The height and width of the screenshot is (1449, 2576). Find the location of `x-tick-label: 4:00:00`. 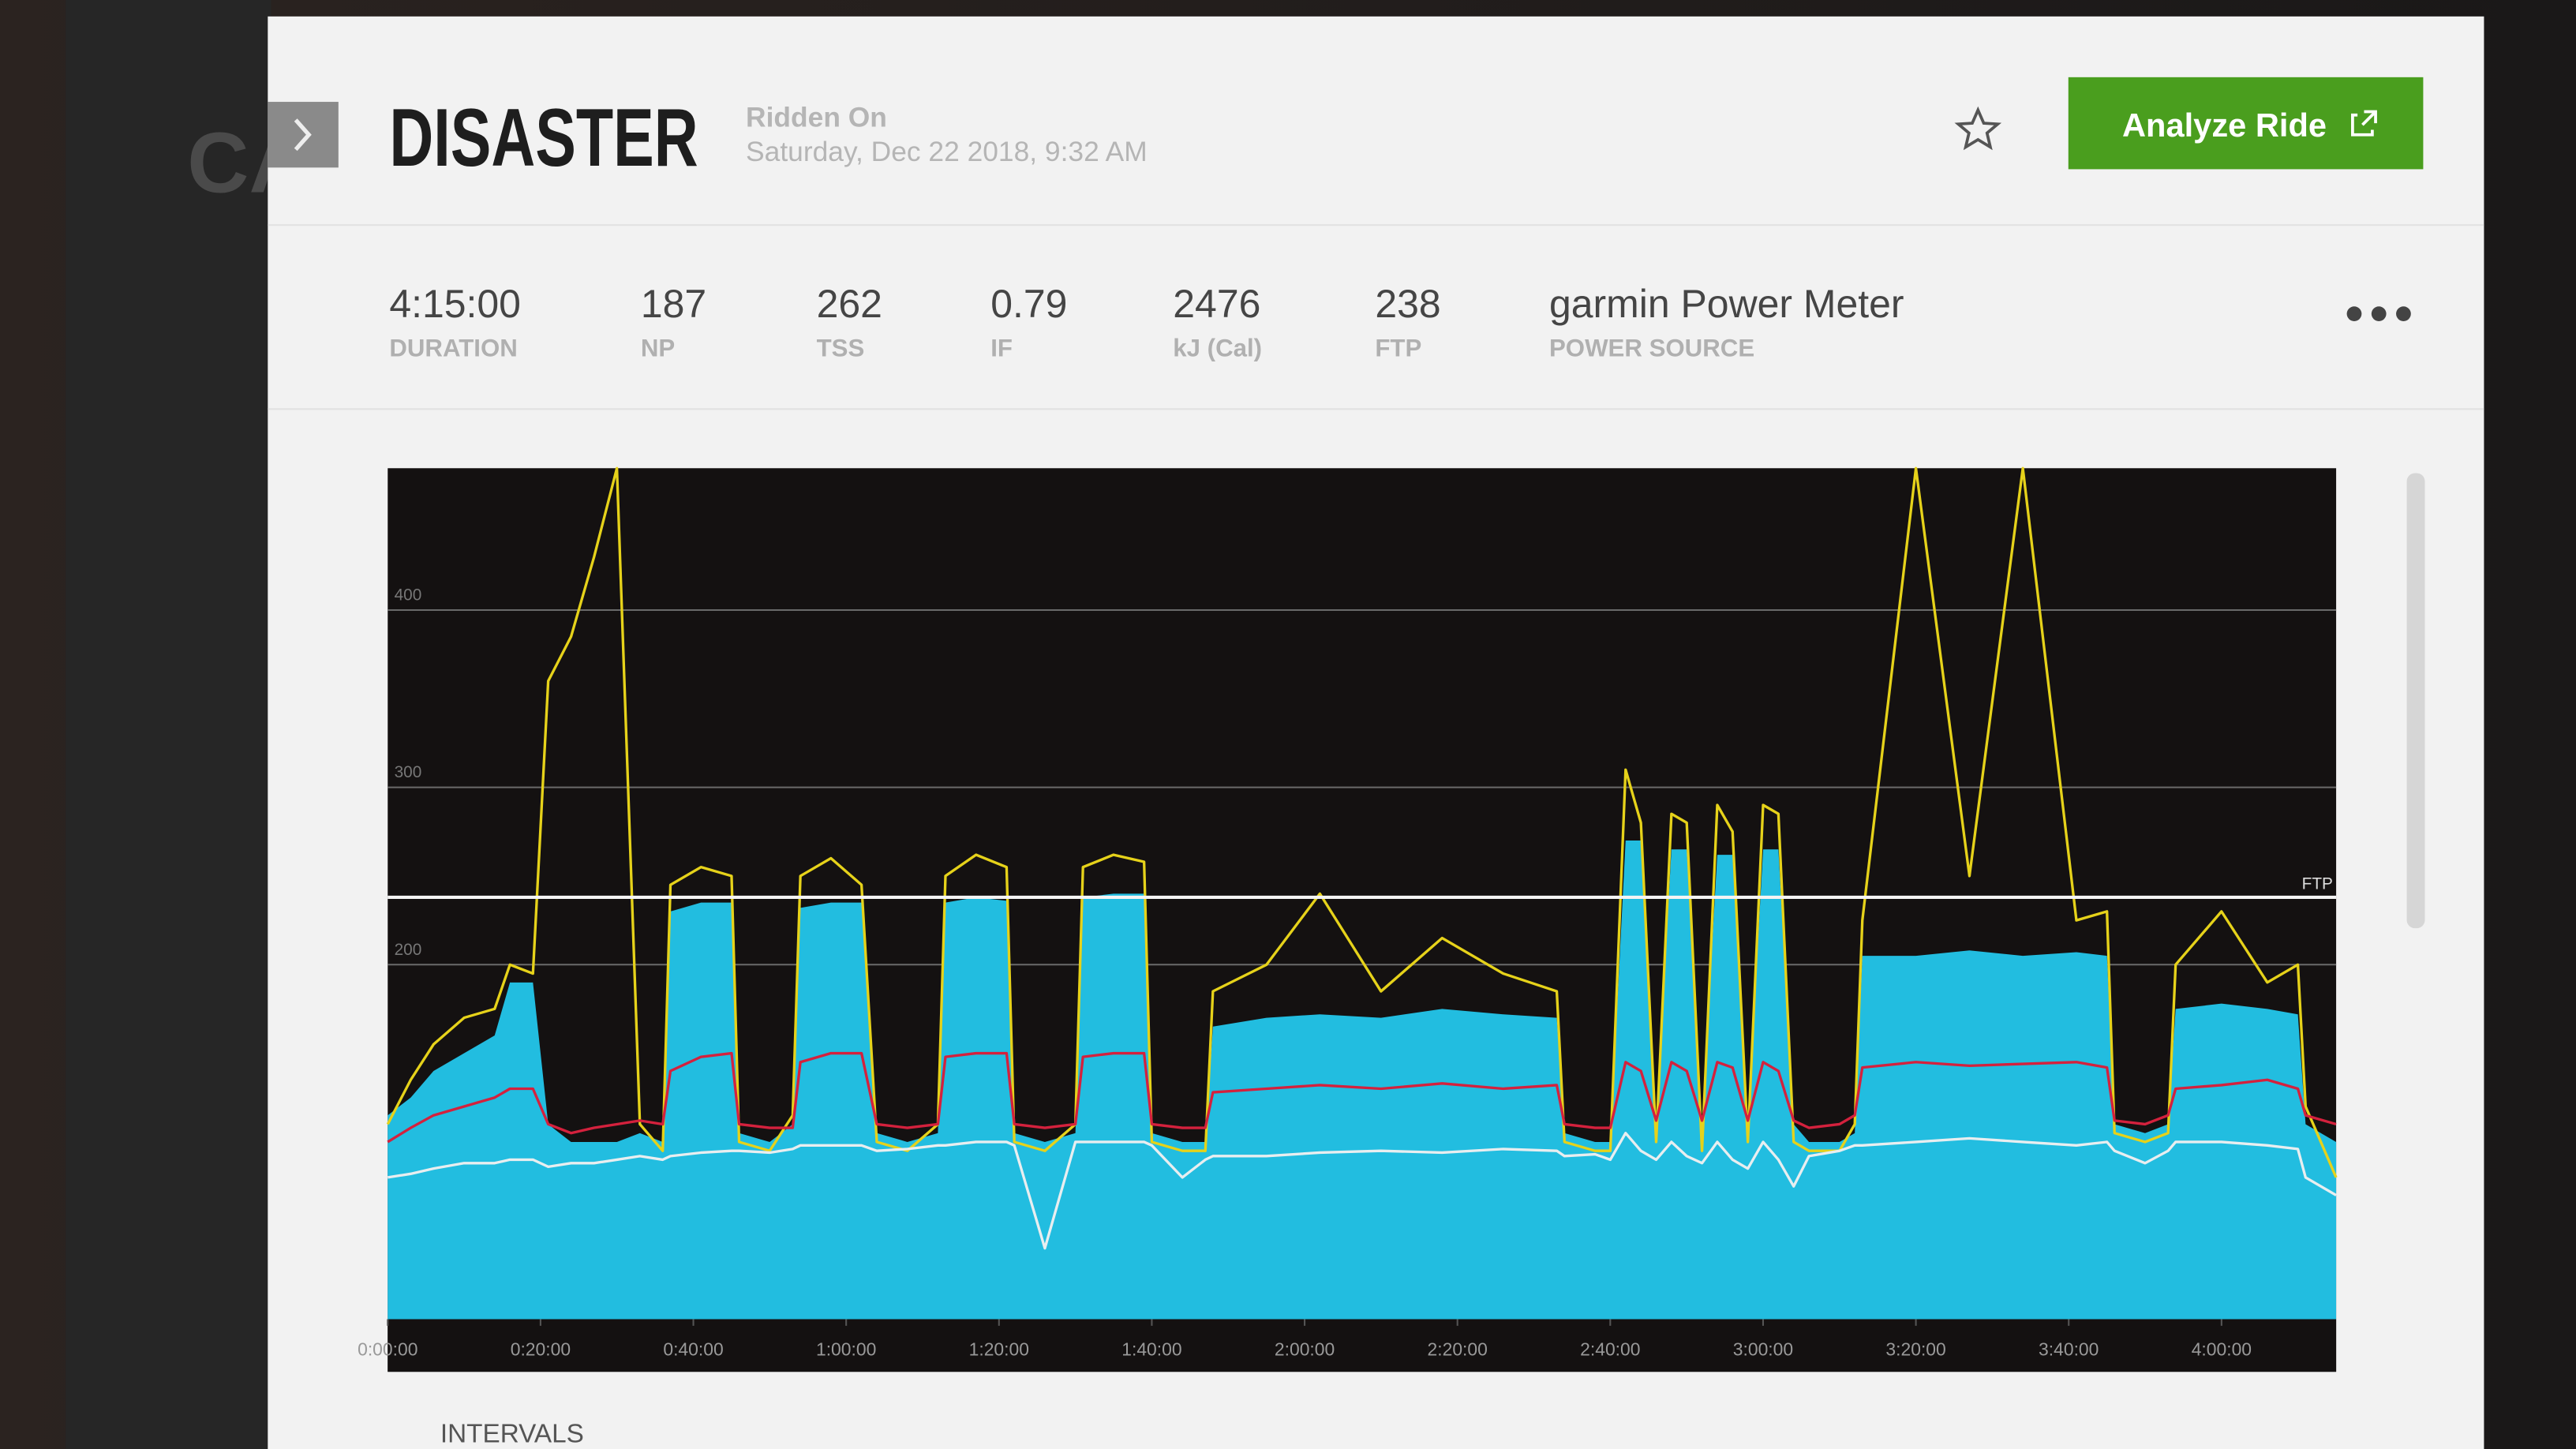

x-tick-label: 4:00:00 is located at coordinates (2222, 1349).